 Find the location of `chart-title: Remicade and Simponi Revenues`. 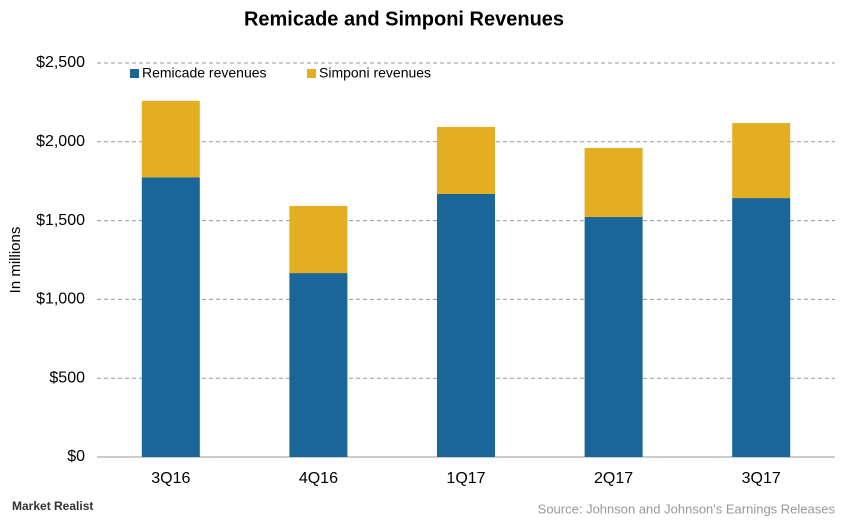

chart-title: Remicade and Simponi Revenues is located at coordinates (404, 19).